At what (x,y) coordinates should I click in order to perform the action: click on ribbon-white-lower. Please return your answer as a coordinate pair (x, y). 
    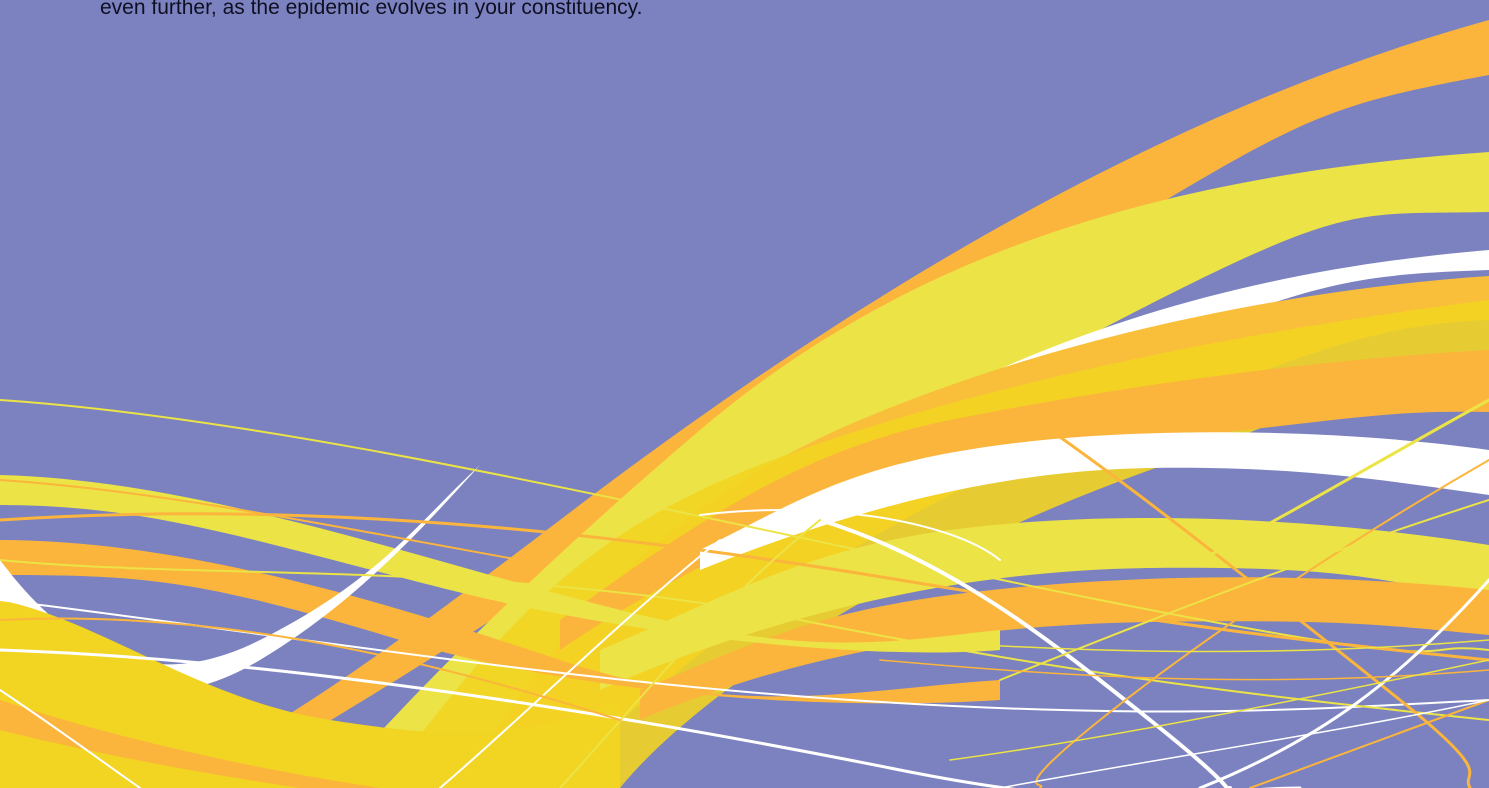
    Looking at the image, I should click on (1094, 501).